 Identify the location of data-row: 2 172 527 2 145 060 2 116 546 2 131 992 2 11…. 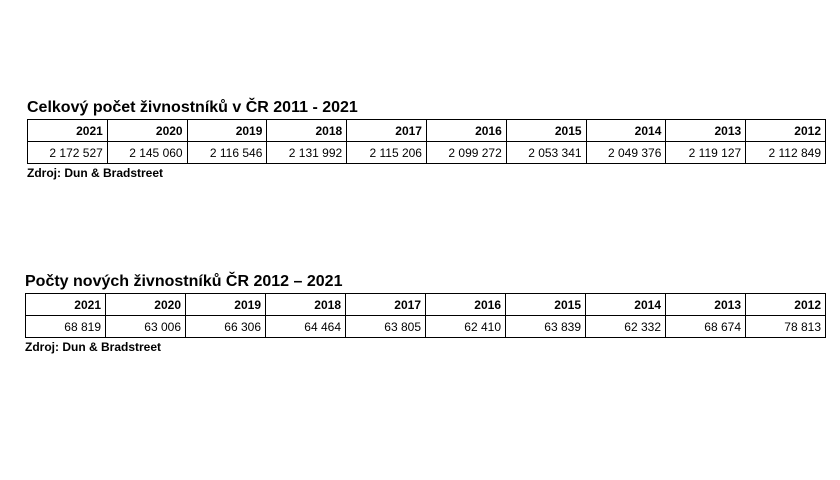
(426, 152).